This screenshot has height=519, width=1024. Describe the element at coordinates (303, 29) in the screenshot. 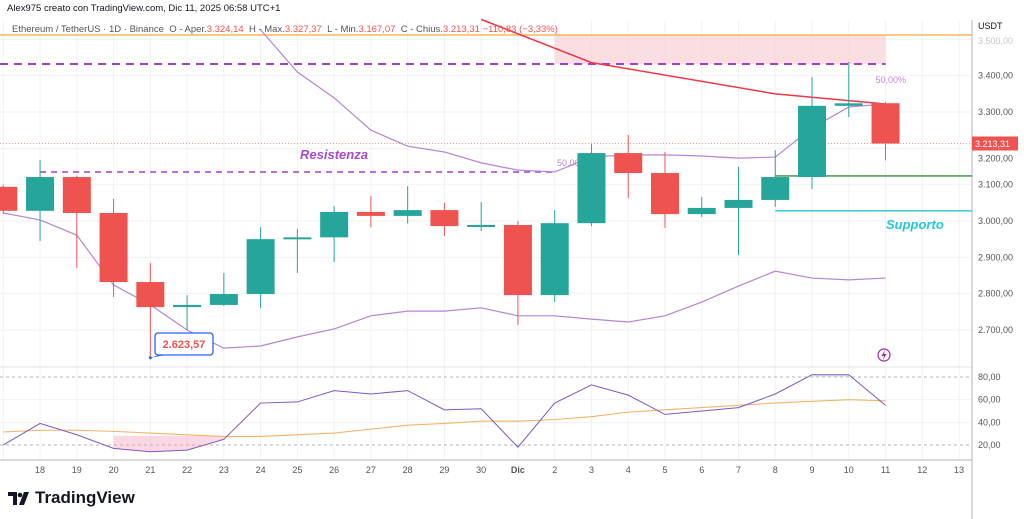

I see `high-value: 3.327,37` at that location.